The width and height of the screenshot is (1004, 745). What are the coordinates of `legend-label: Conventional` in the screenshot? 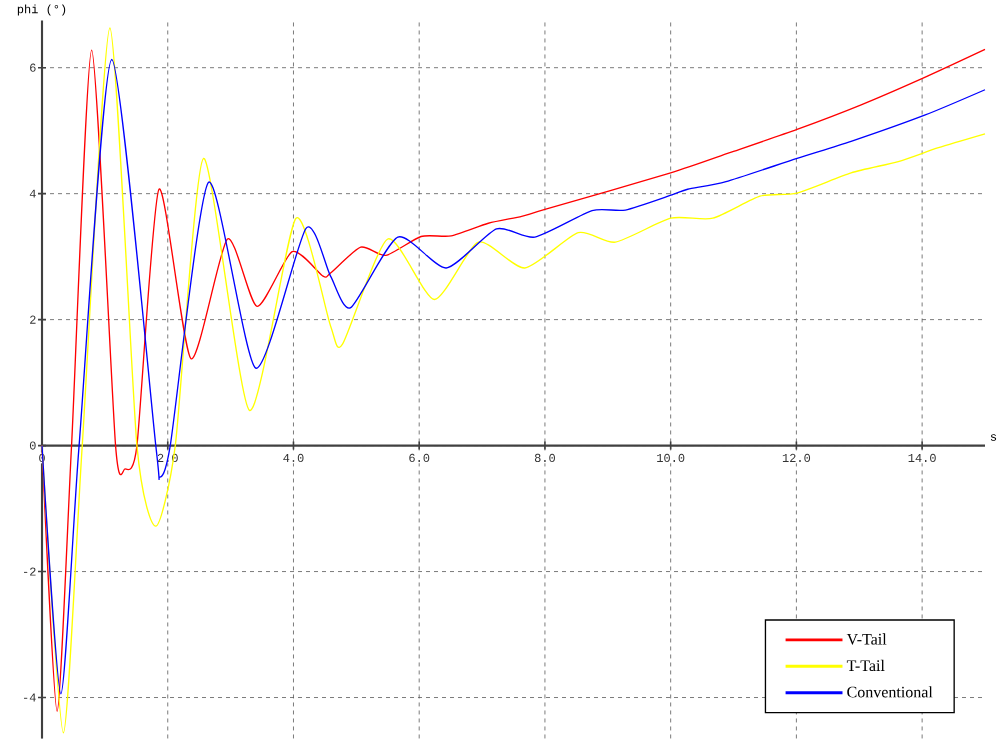 It's located at (890, 692).